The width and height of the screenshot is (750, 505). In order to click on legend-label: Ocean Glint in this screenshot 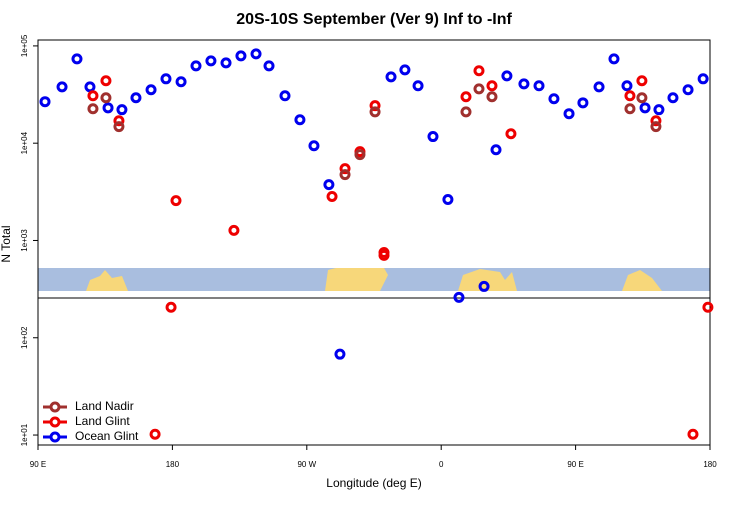, I will do `click(107, 436)`.